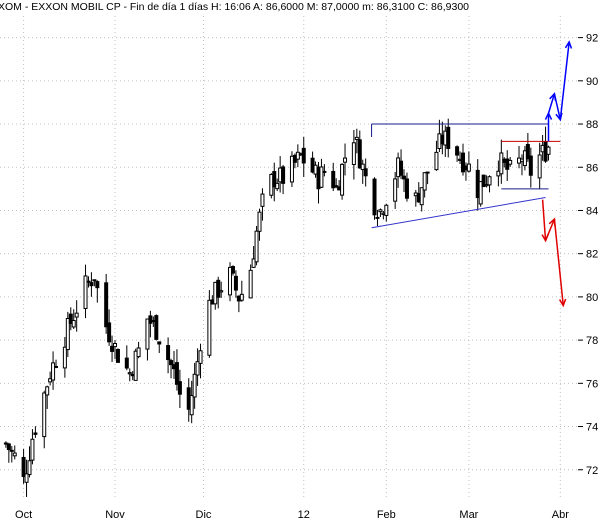  Describe the element at coordinates (592, 211) in the screenshot. I see `y-tick-label: 84` at that location.